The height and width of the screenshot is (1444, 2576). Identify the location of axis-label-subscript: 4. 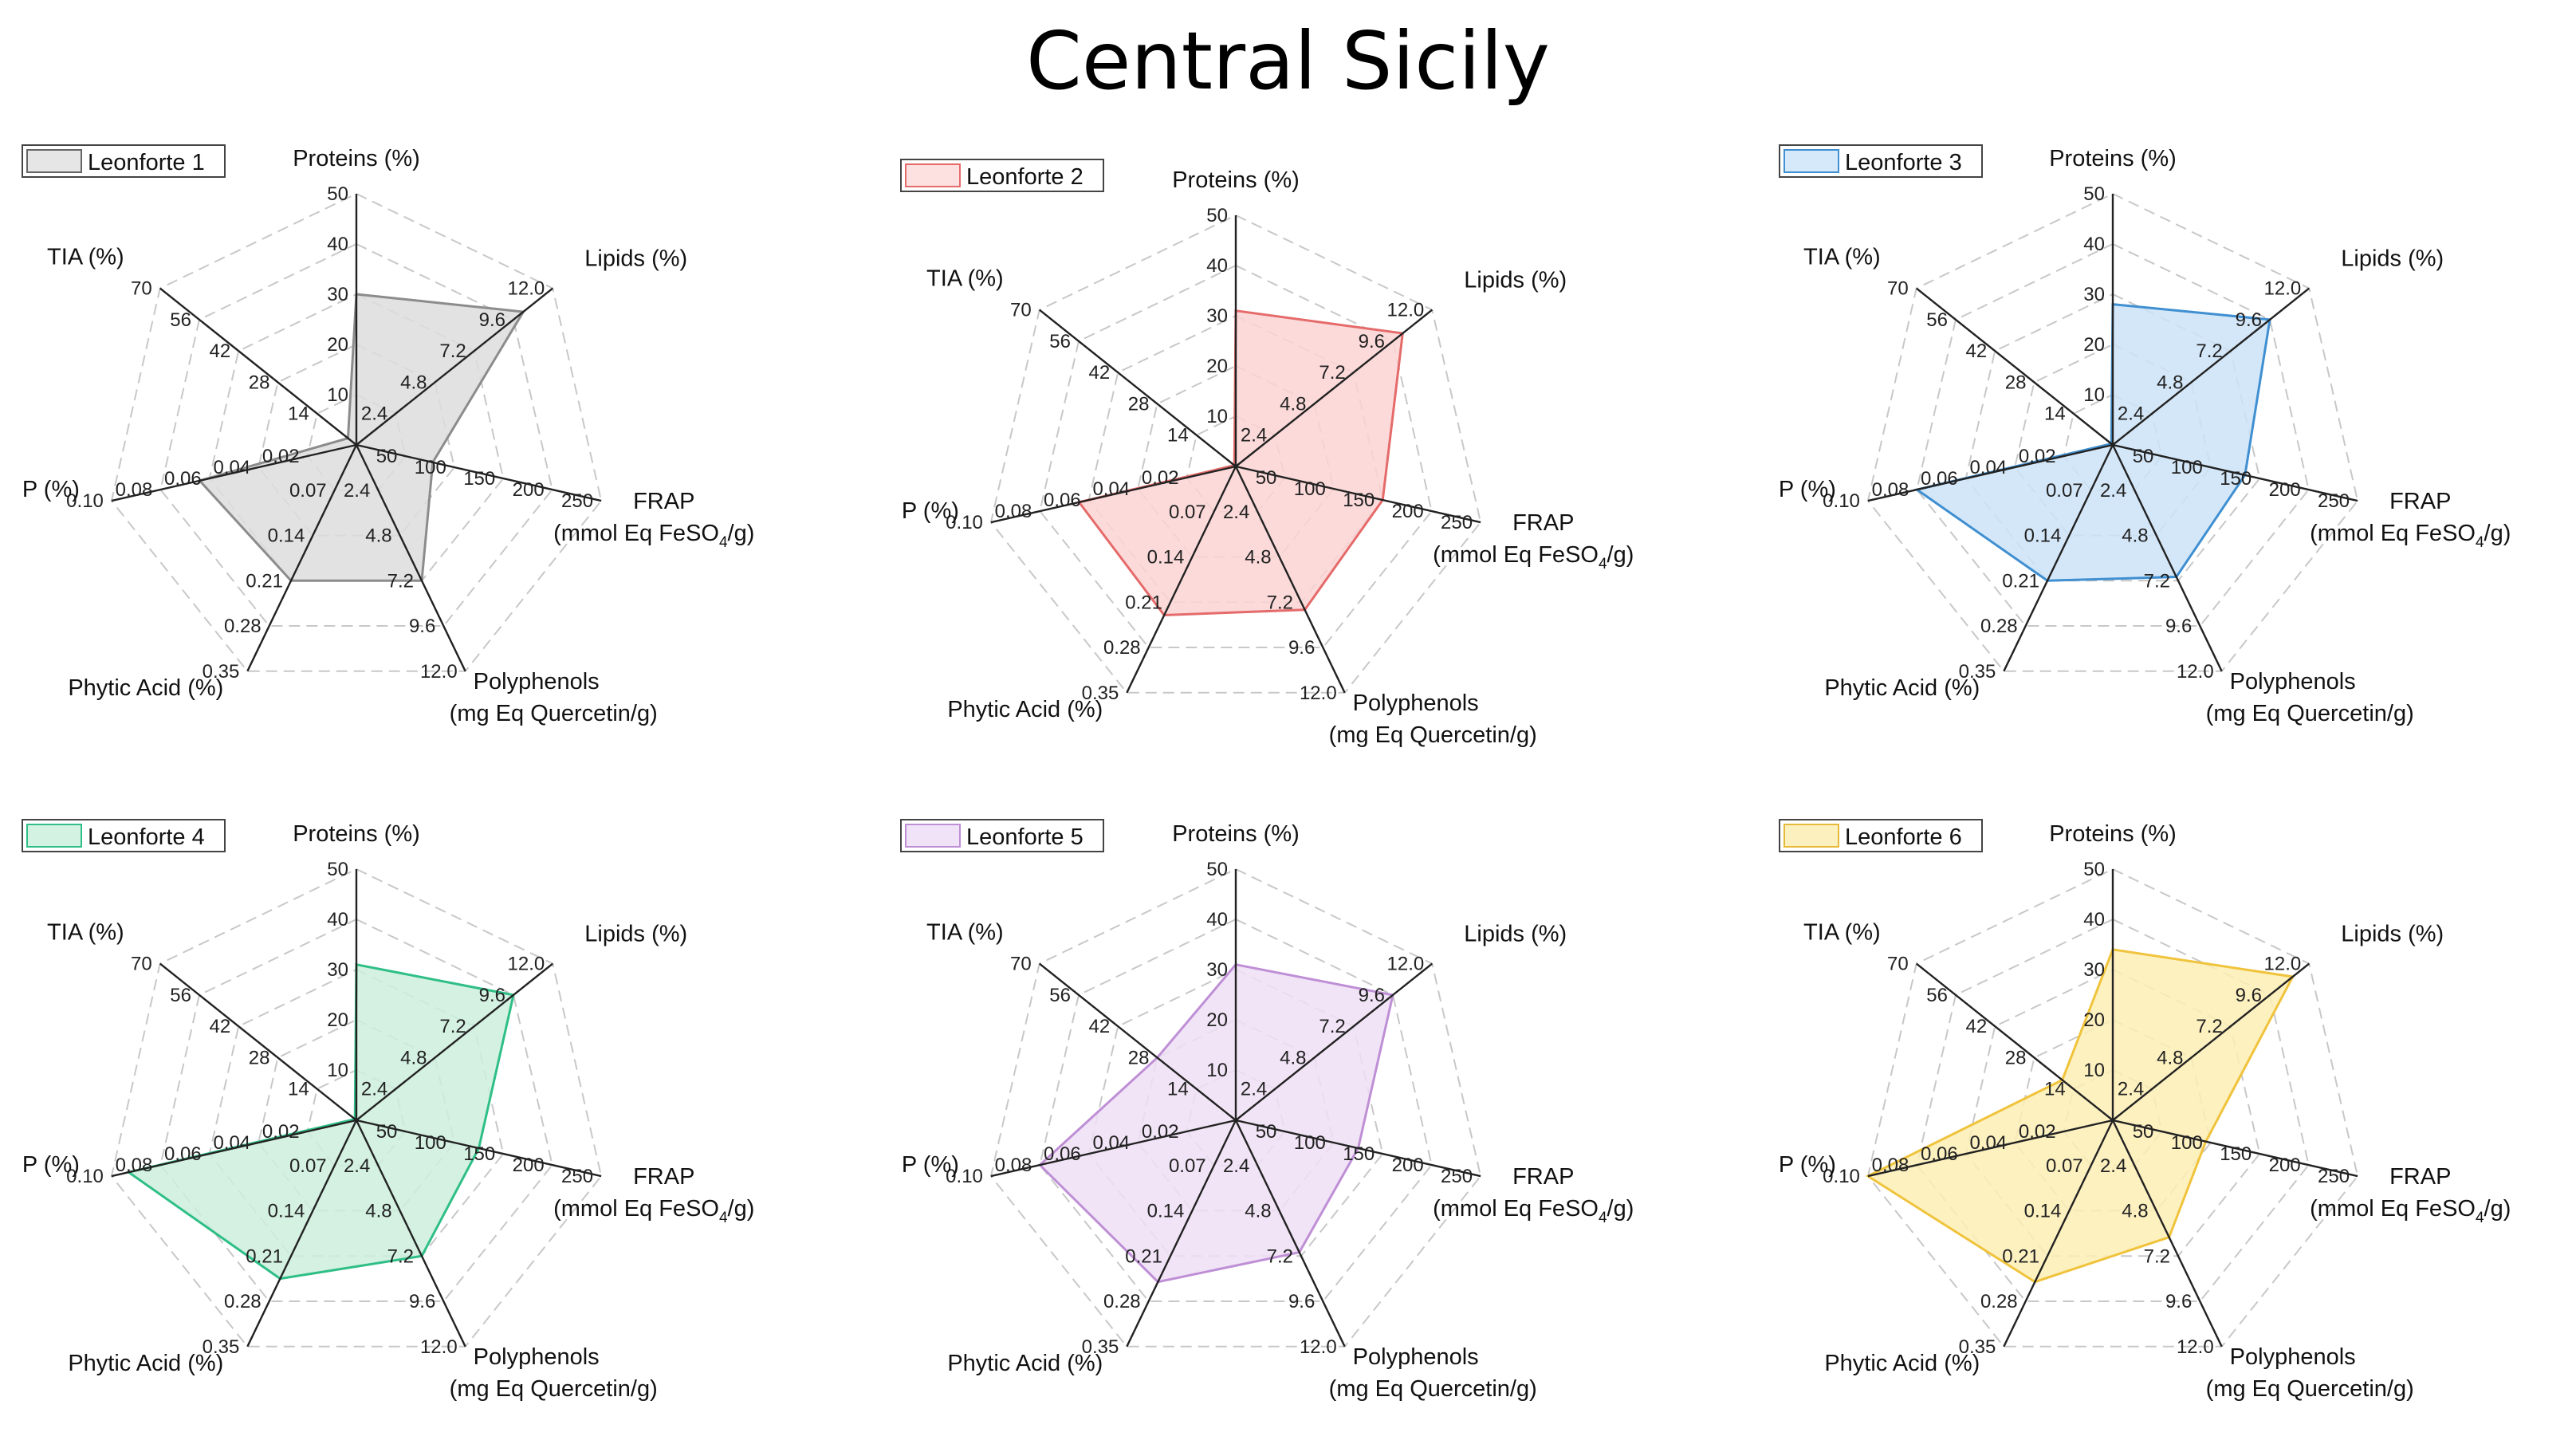
(2480, 542).